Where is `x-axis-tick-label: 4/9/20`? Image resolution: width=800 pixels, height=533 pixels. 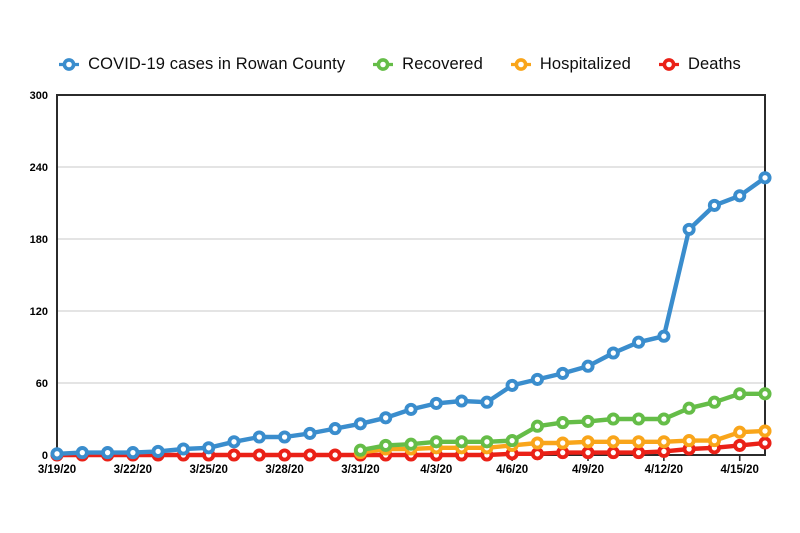 x-axis-tick-label: 4/9/20 is located at coordinates (588, 470).